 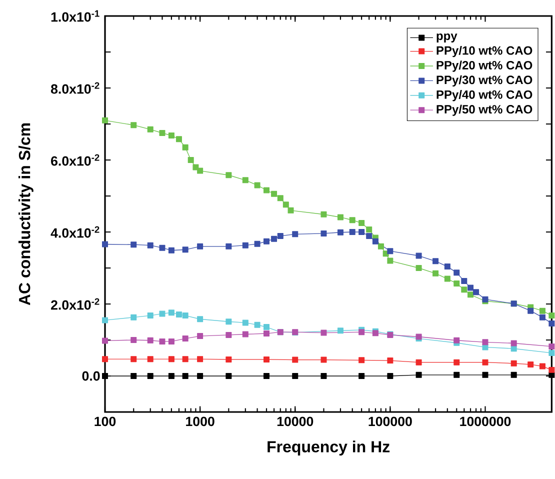 What do you see at coordinates (447, 37) in the screenshot?
I see `legend-label: ppy` at bounding box center [447, 37].